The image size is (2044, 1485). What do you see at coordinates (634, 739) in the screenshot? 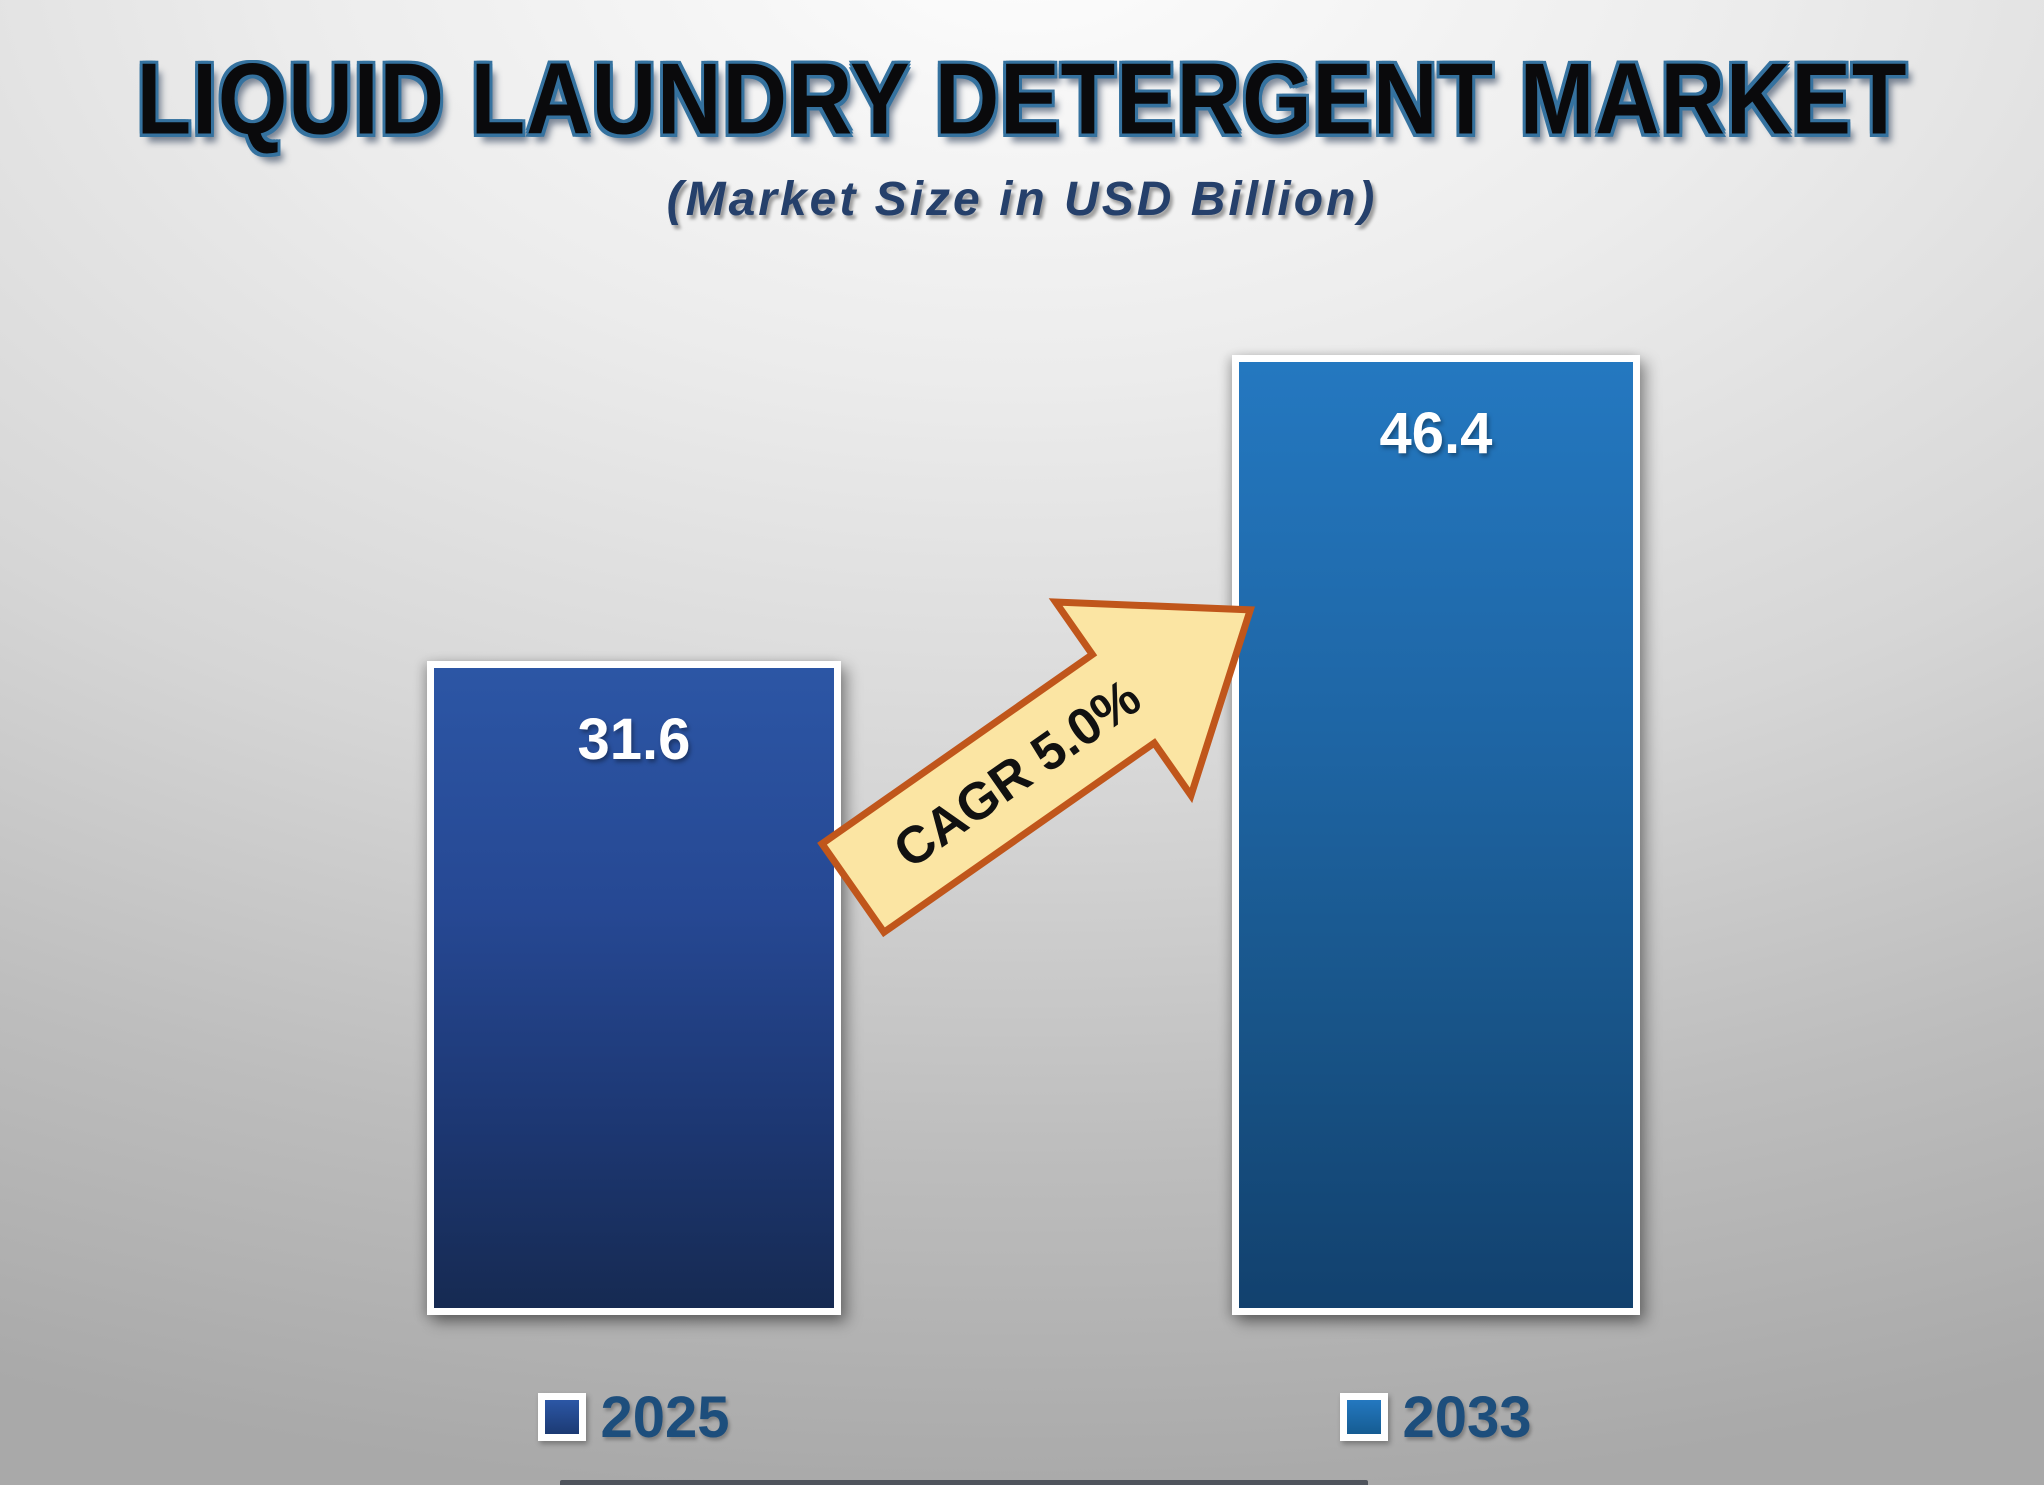
I see `bar-value-2025: 31.6` at bounding box center [634, 739].